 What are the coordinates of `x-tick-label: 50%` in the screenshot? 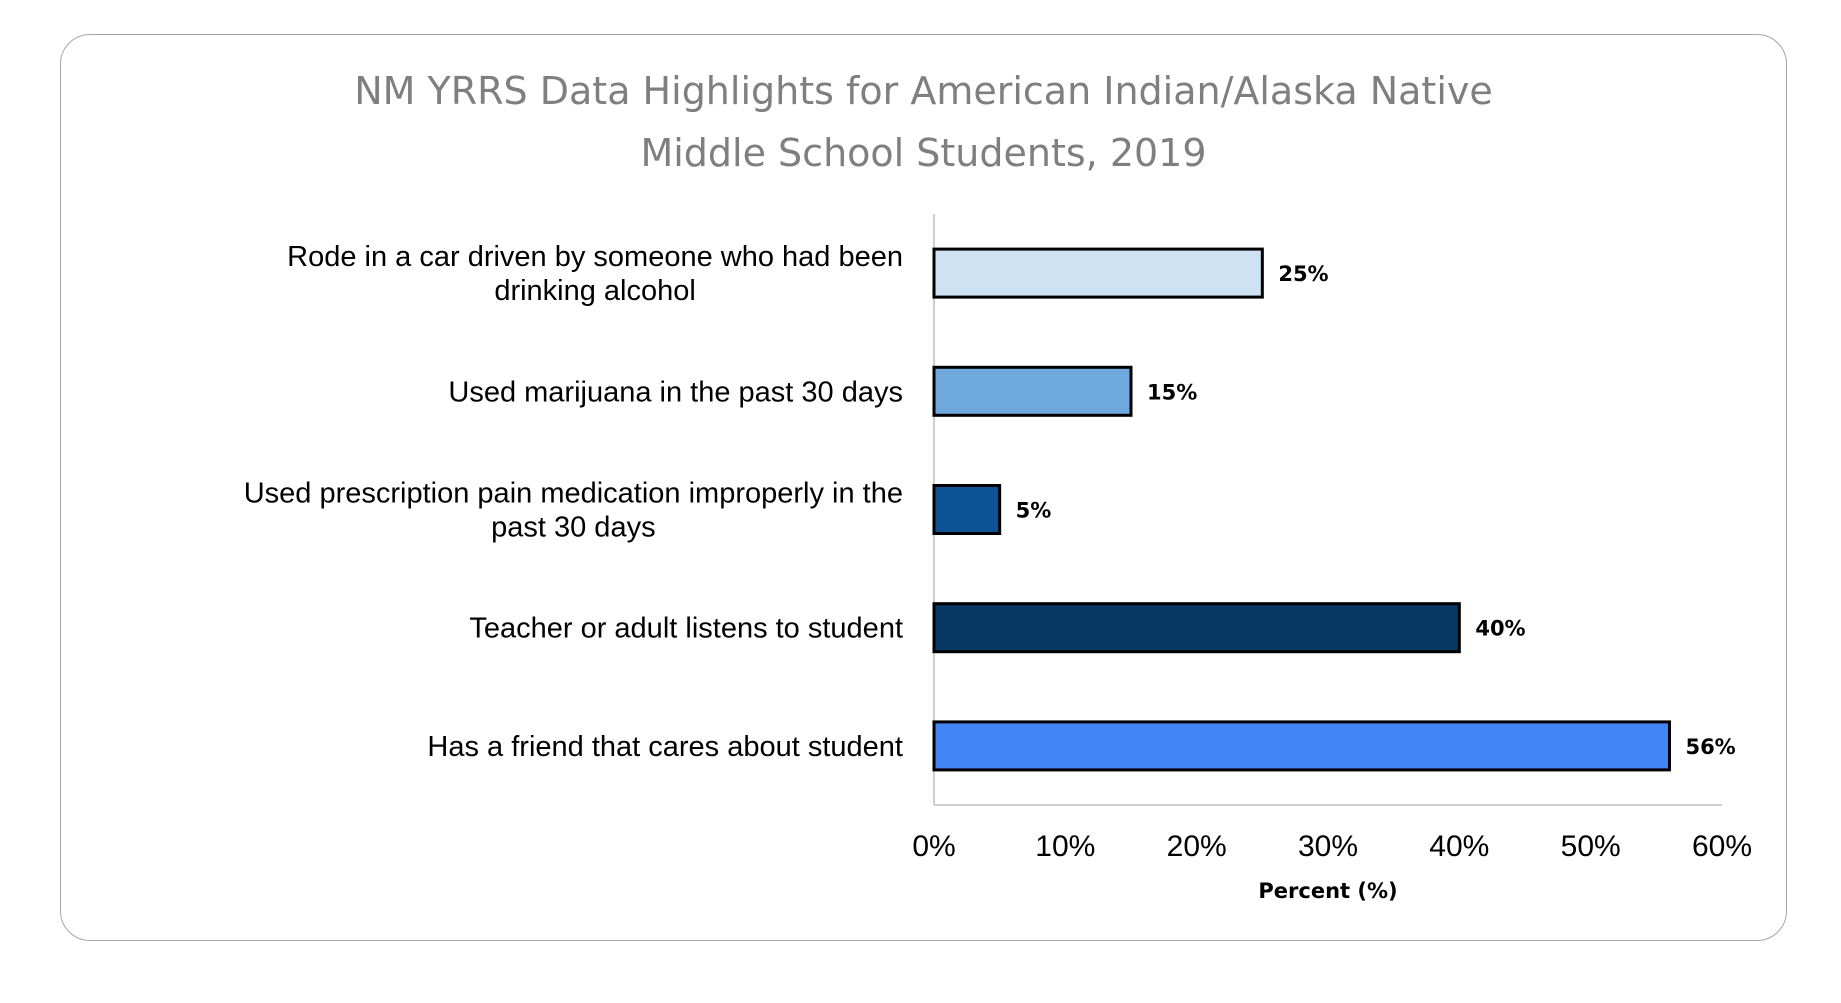 It's located at (1591, 846).